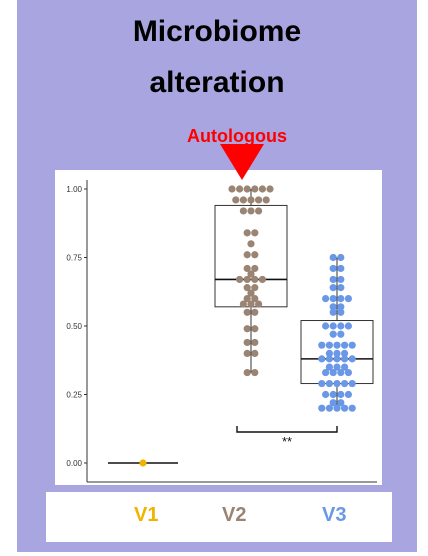 This screenshot has width=428, height=556. What do you see at coordinates (74, 326) in the screenshot?
I see `y-tick-label: 0.50` at bounding box center [74, 326].